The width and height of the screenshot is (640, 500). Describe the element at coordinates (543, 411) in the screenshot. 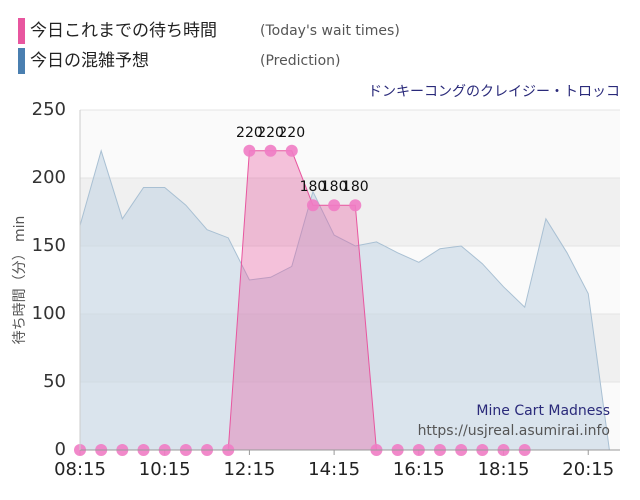

I see `annotation: Mine Cart Madness` at that location.